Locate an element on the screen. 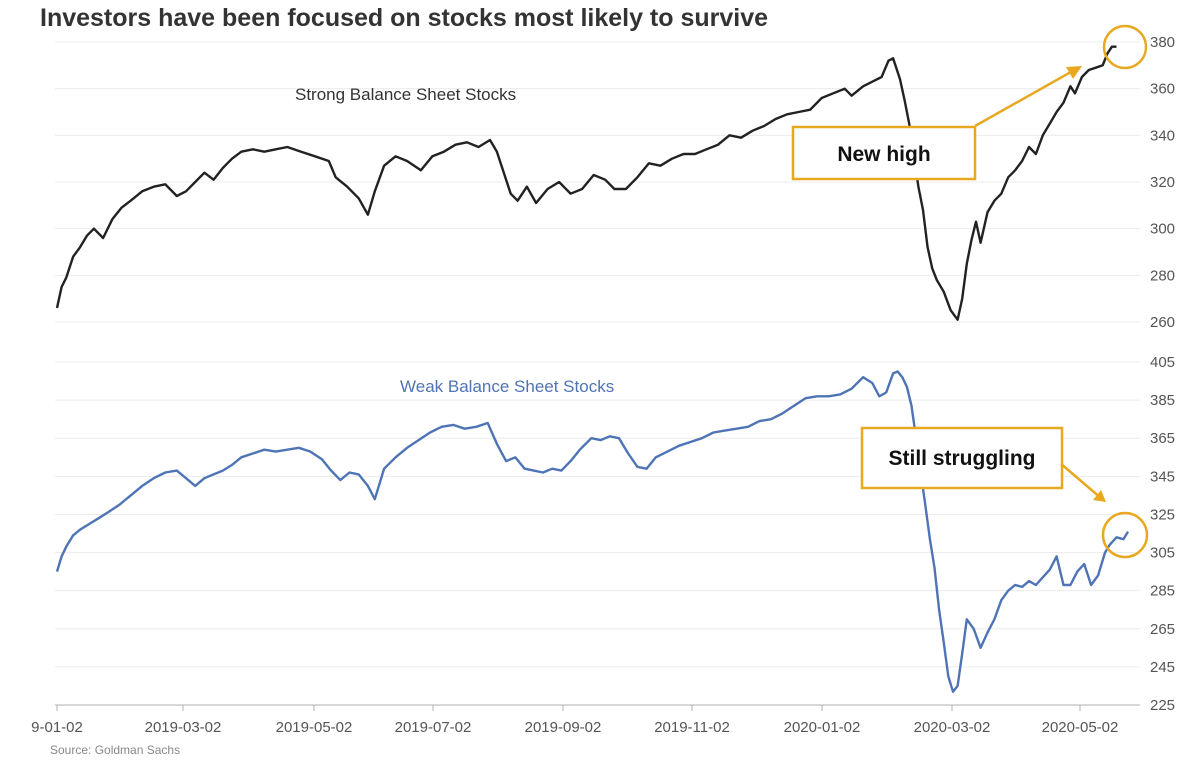 The height and width of the screenshot is (765, 1200). still-struggling-text: Still struggling is located at coordinates (962, 458).